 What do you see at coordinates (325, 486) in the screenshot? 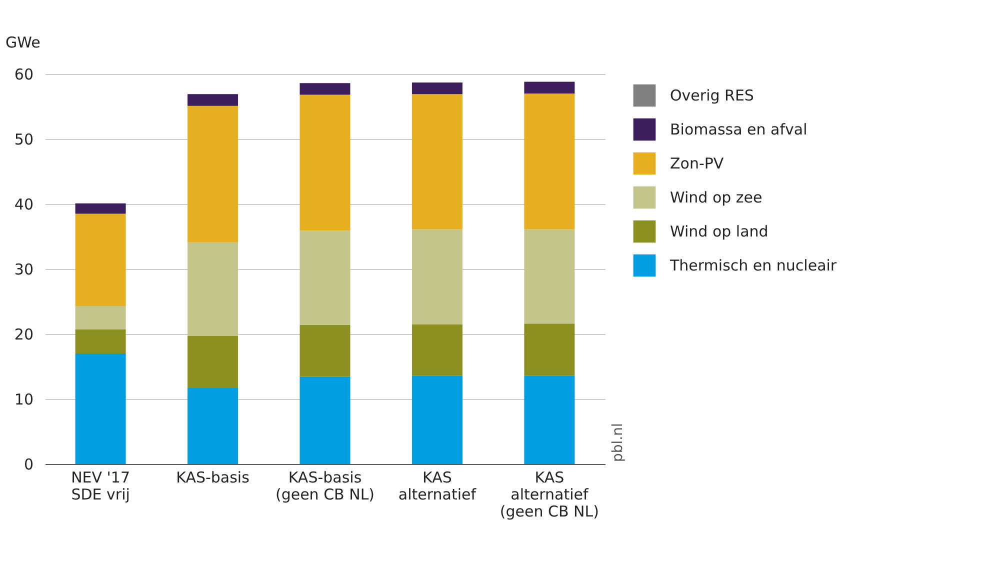
I see `x-tick-label: KAS-basis (geen CB NL)` at bounding box center [325, 486].